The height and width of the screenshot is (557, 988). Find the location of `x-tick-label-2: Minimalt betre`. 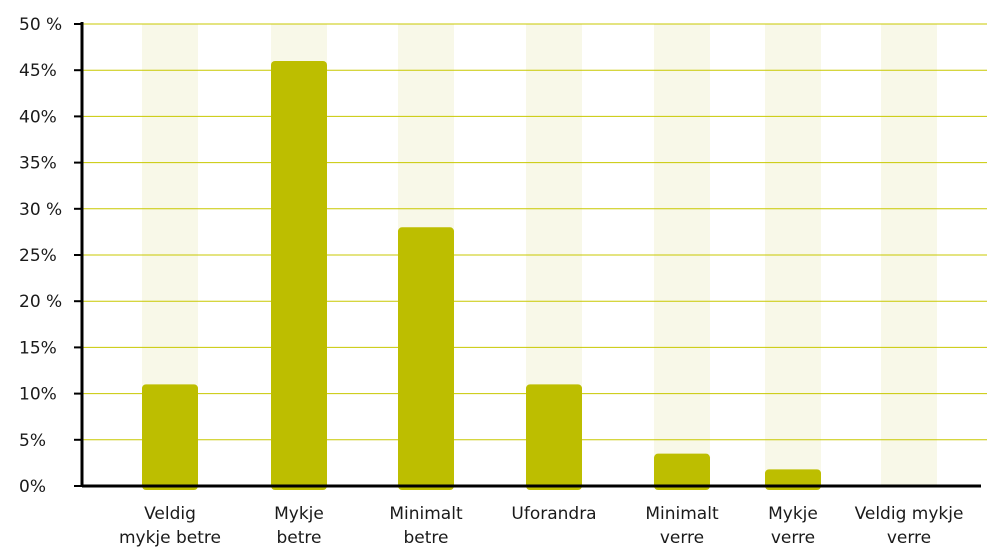

x-tick-label-2: Minimalt betre is located at coordinates (426, 526).